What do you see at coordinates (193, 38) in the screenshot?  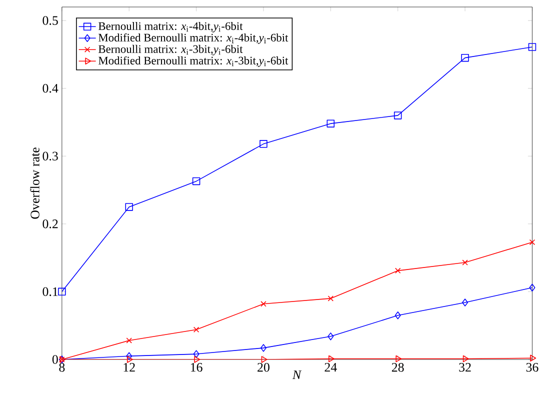 I see `legend-label: Modified Bernoulli matrix: x$_{i}$-4bit,y$_{i}$-6bit` at bounding box center [193, 38].